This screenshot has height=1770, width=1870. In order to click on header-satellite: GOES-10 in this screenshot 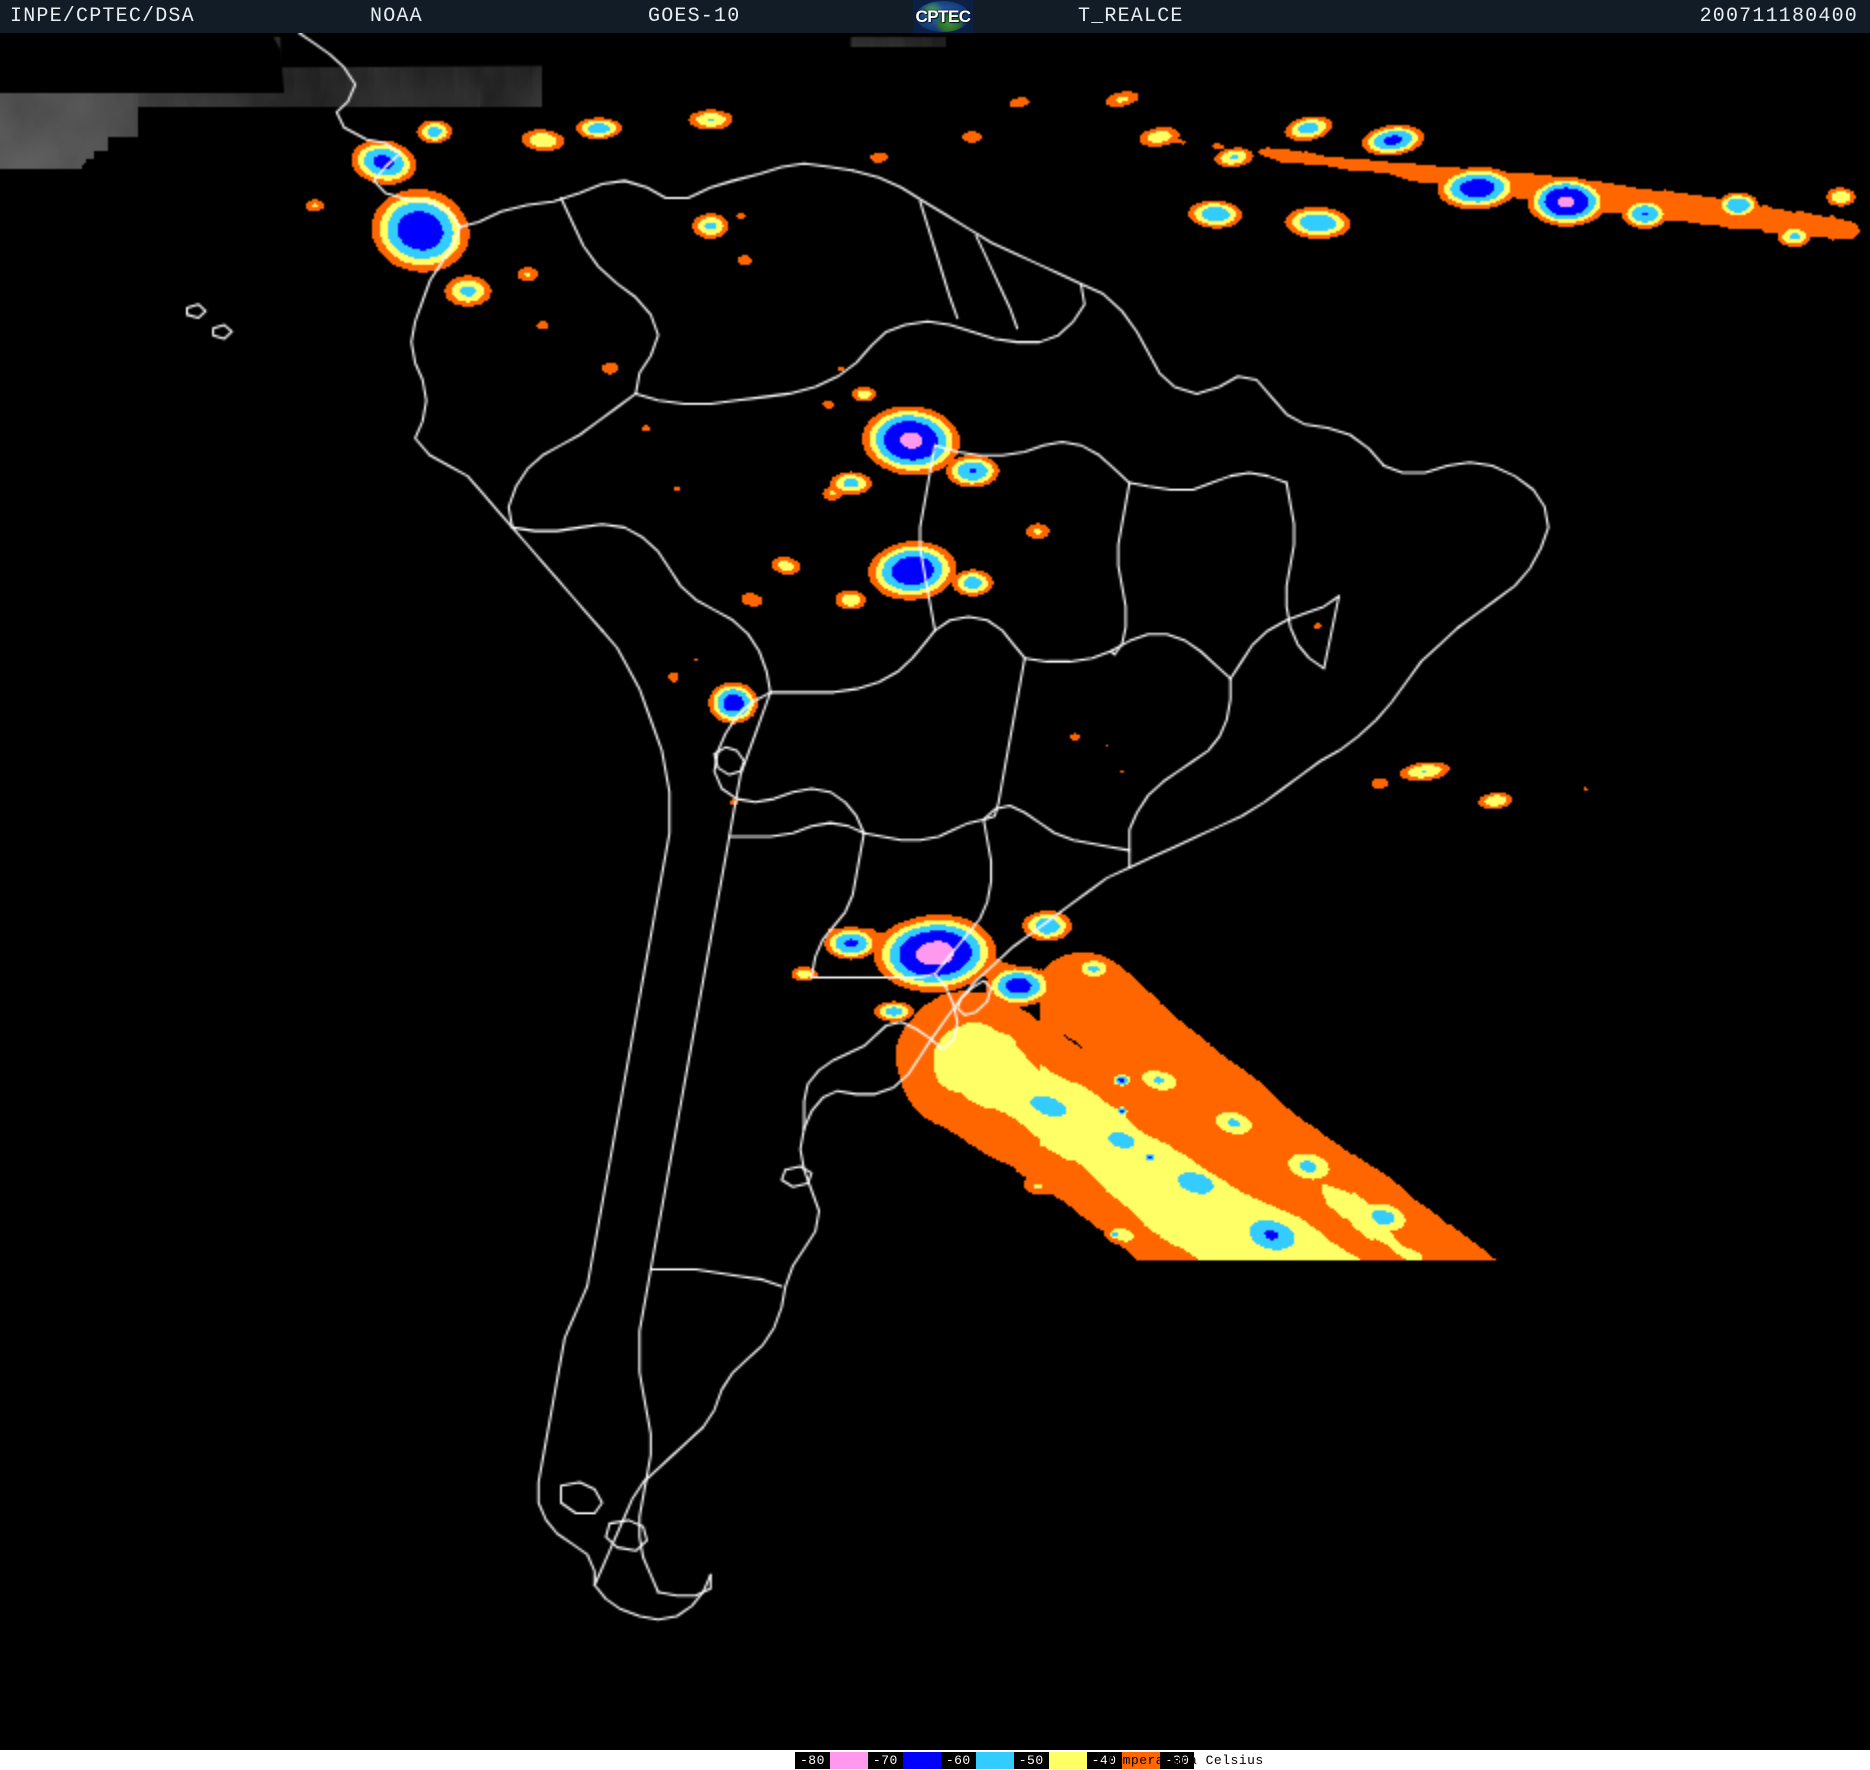, I will do `click(694, 16)`.